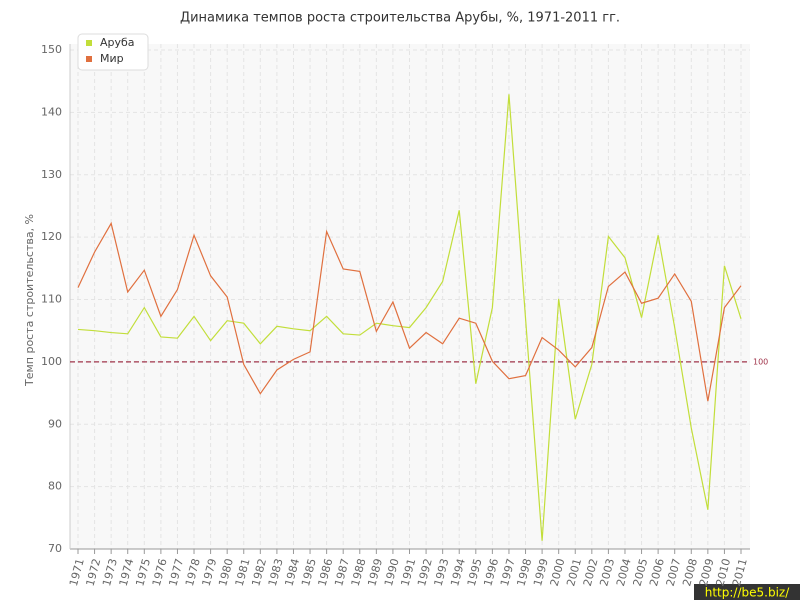 This screenshot has height=604, width=800. Describe the element at coordinates (740, 572) in the screenshot. I see `x-tick-label: 2011` at that location.